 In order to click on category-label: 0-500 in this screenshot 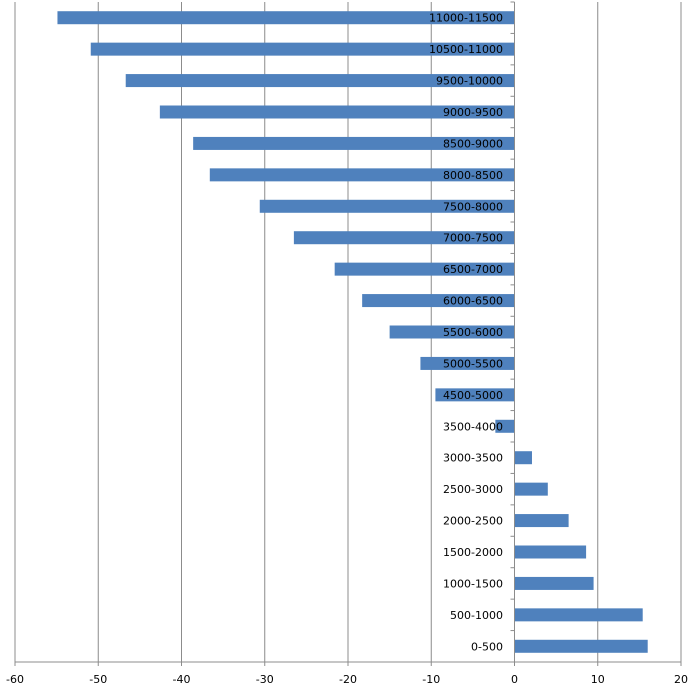, I will do `click(487, 646)`.